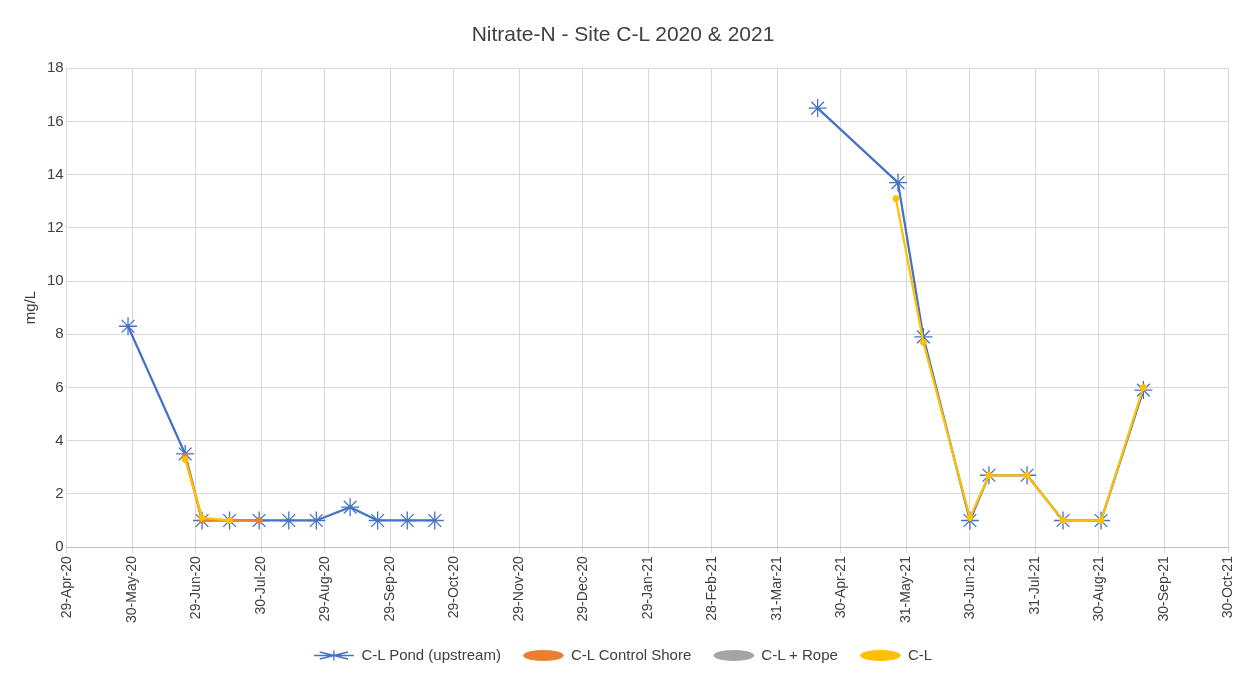 Image resolution: width=1256 pixels, height=686 pixels. Describe the element at coordinates (431, 654) in the screenshot. I see `legend-label: C-L Pond (upstream)` at that location.